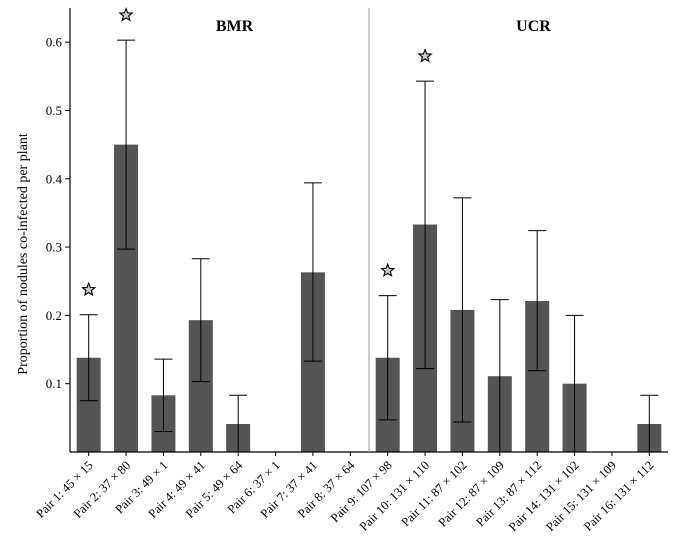 This screenshot has height=543, width=678. Describe the element at coordinates (54, 247) in the screenshot. I see `y-tick-label: 0.3` at that location.